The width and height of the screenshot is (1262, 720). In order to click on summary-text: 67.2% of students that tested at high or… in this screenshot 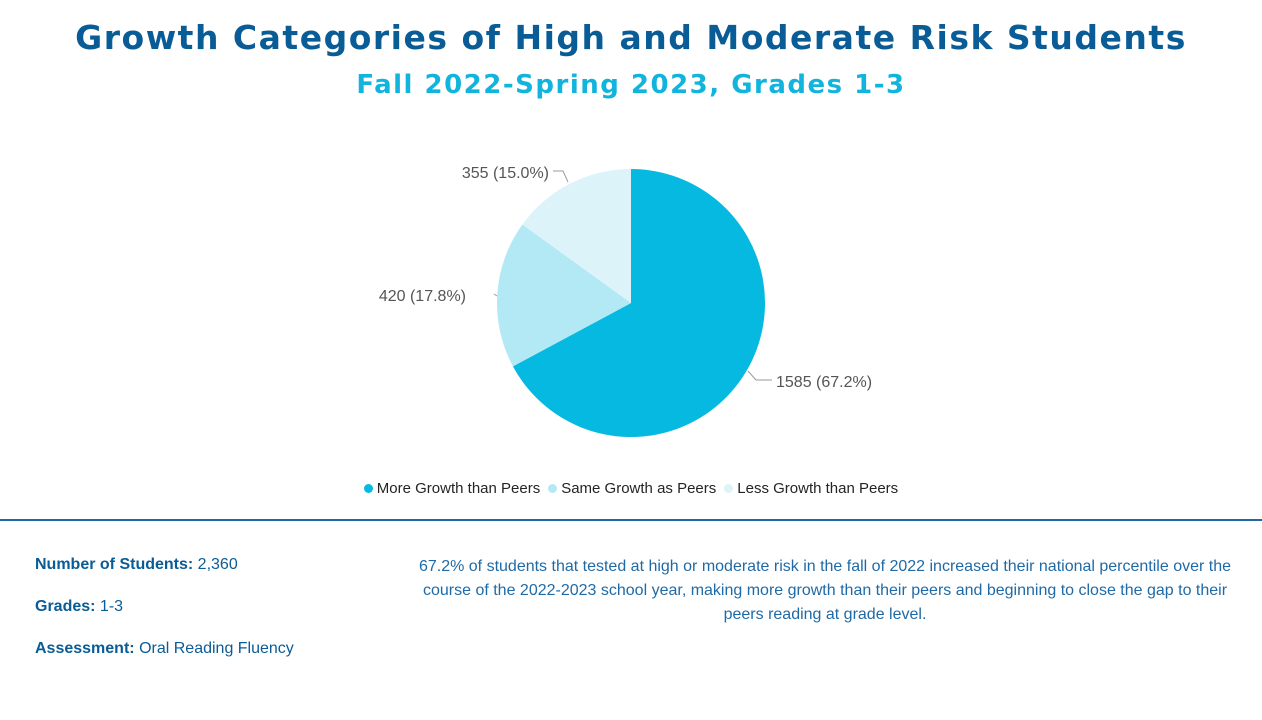, I will do `click(825, 590)`.